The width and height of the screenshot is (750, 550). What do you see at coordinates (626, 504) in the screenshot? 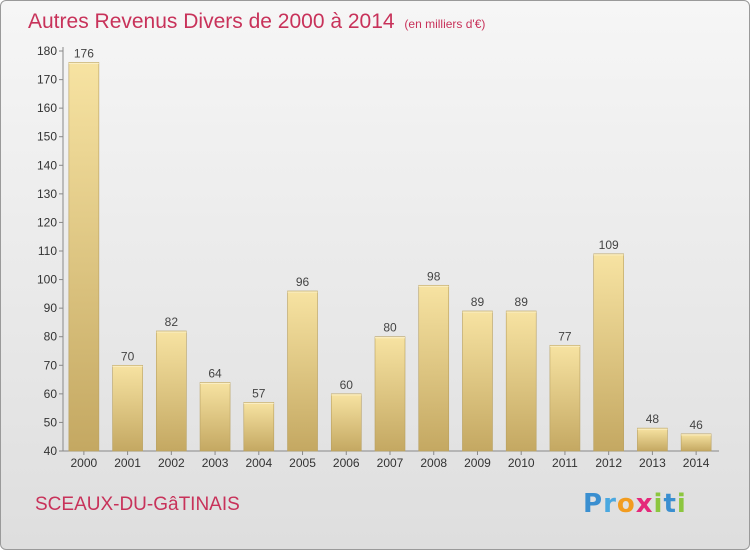
I see `logo-letter: o` at bounding box center [626, 504].